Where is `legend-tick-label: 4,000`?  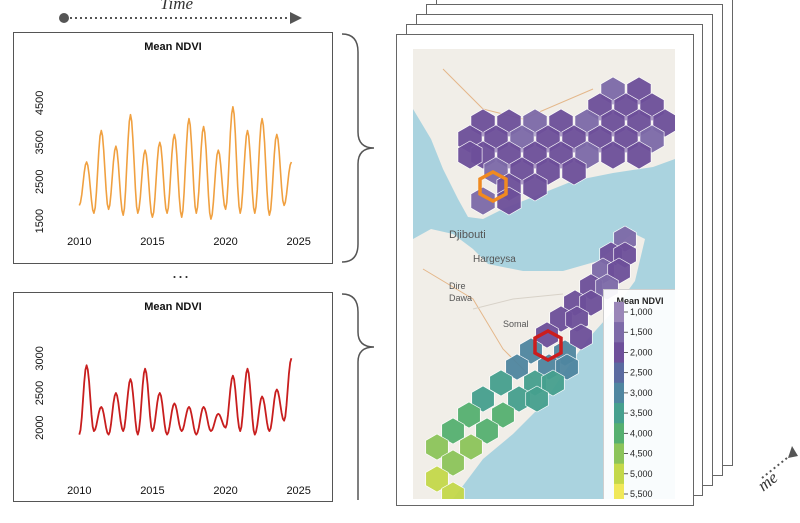
legend-tick-label: 4,000 is located at coordinates (641, 433).